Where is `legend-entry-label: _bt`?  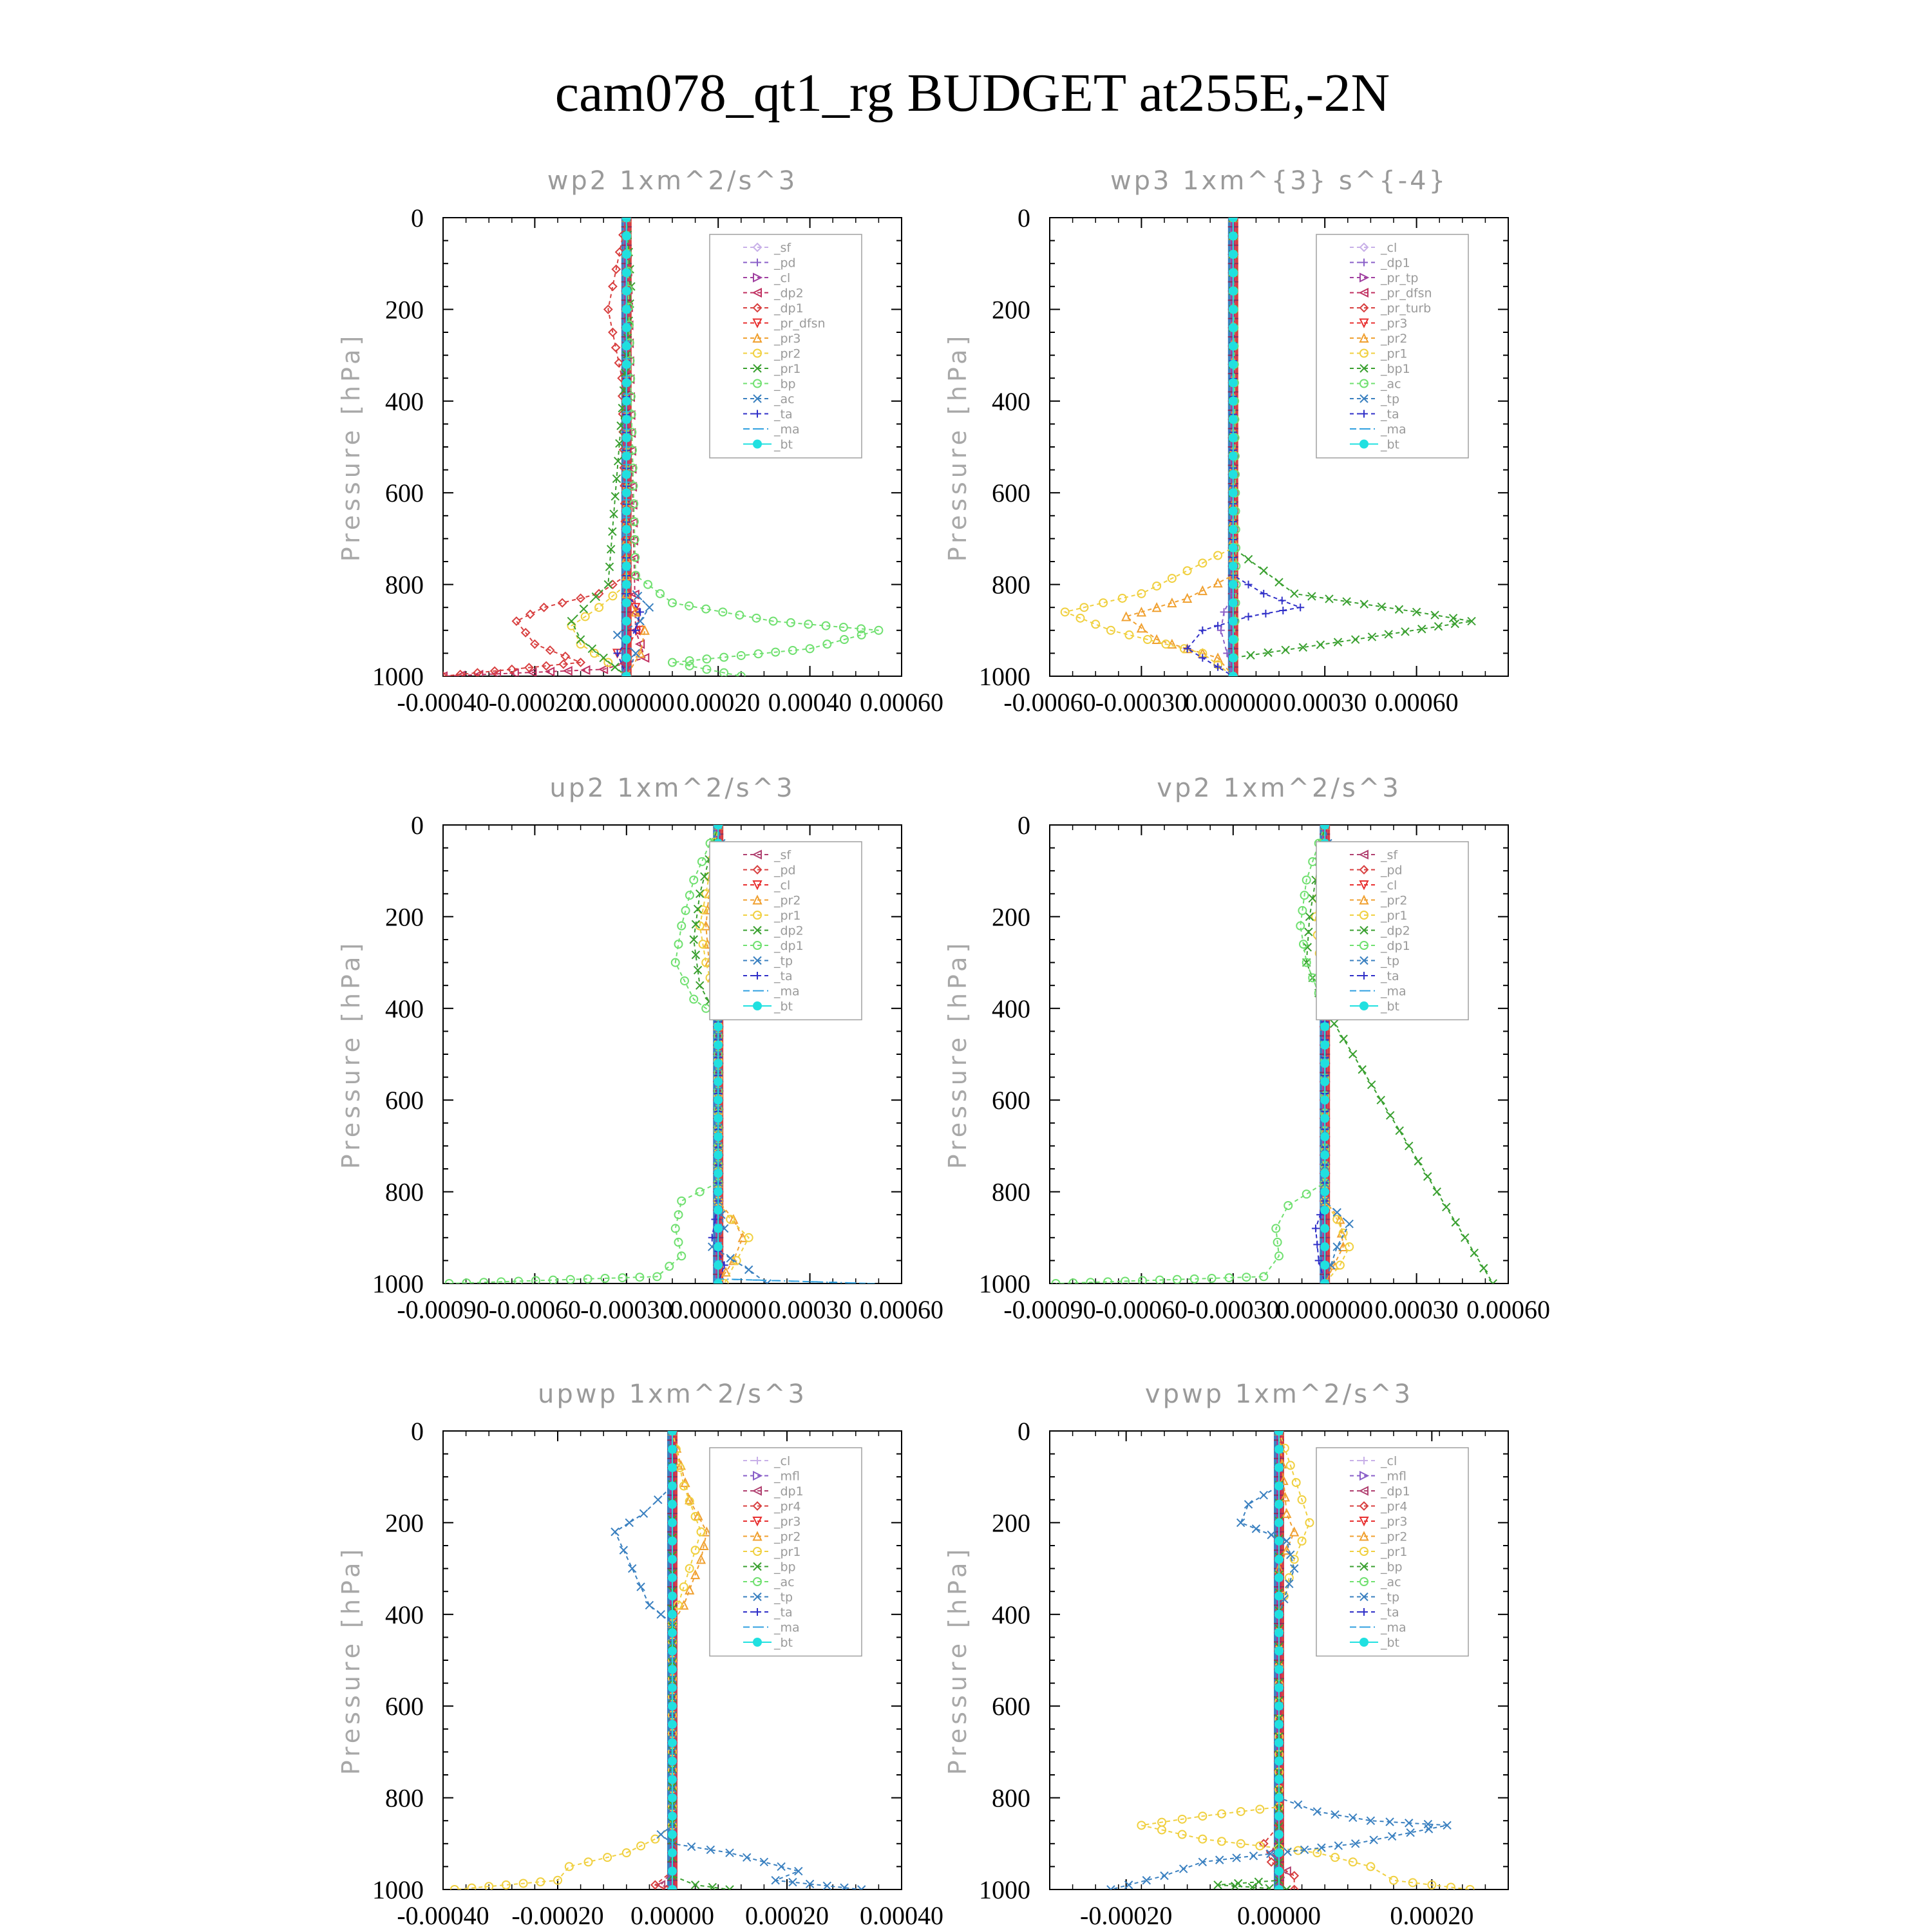
legend-entry-label: _bt is located at coordinates (1389, 445).